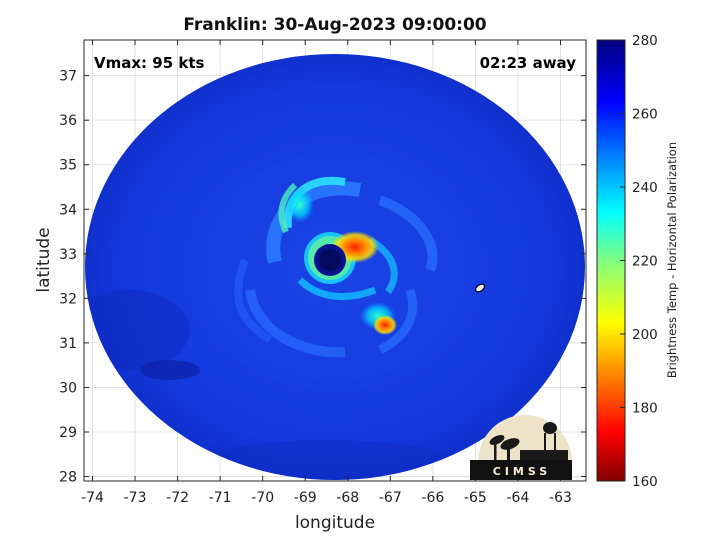 This screenshot has width=720, height=540. Describe the element at coordinates (528, 63) in the screenshot. I see `time-away-annotation: 02:23 away` at that location.